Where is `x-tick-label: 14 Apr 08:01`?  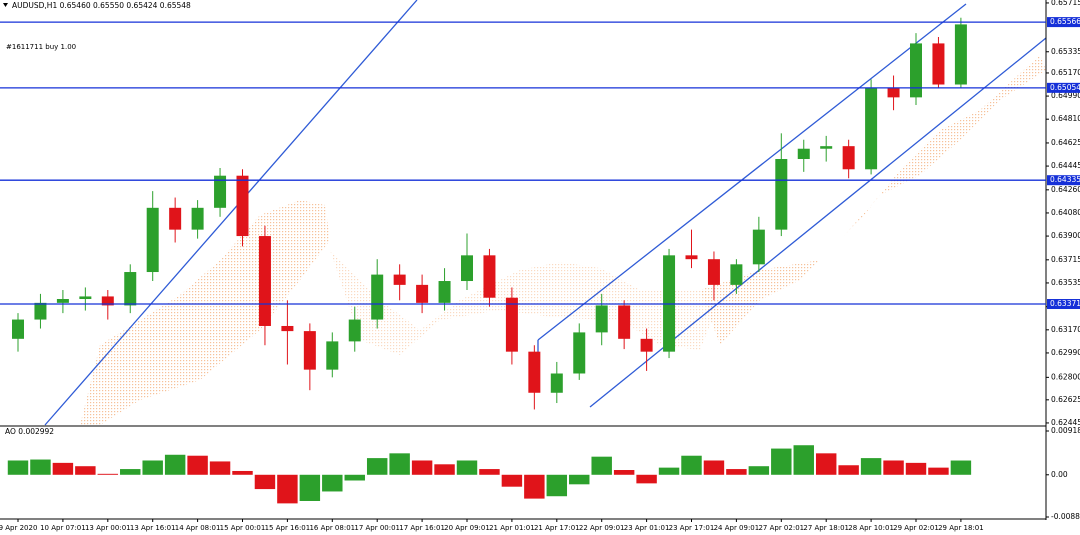 x-tick-label: 14 Apr 08:01 is located at coordinates (198, 528).